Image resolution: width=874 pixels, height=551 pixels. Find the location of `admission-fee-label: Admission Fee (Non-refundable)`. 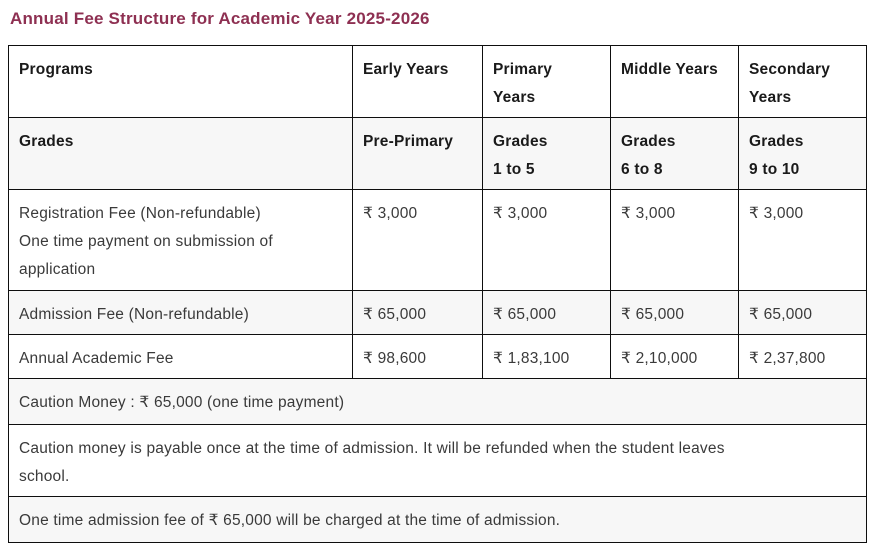

admission-fee-label: Admission Fee (Non-refundable) is located at coordinates (180, 312).